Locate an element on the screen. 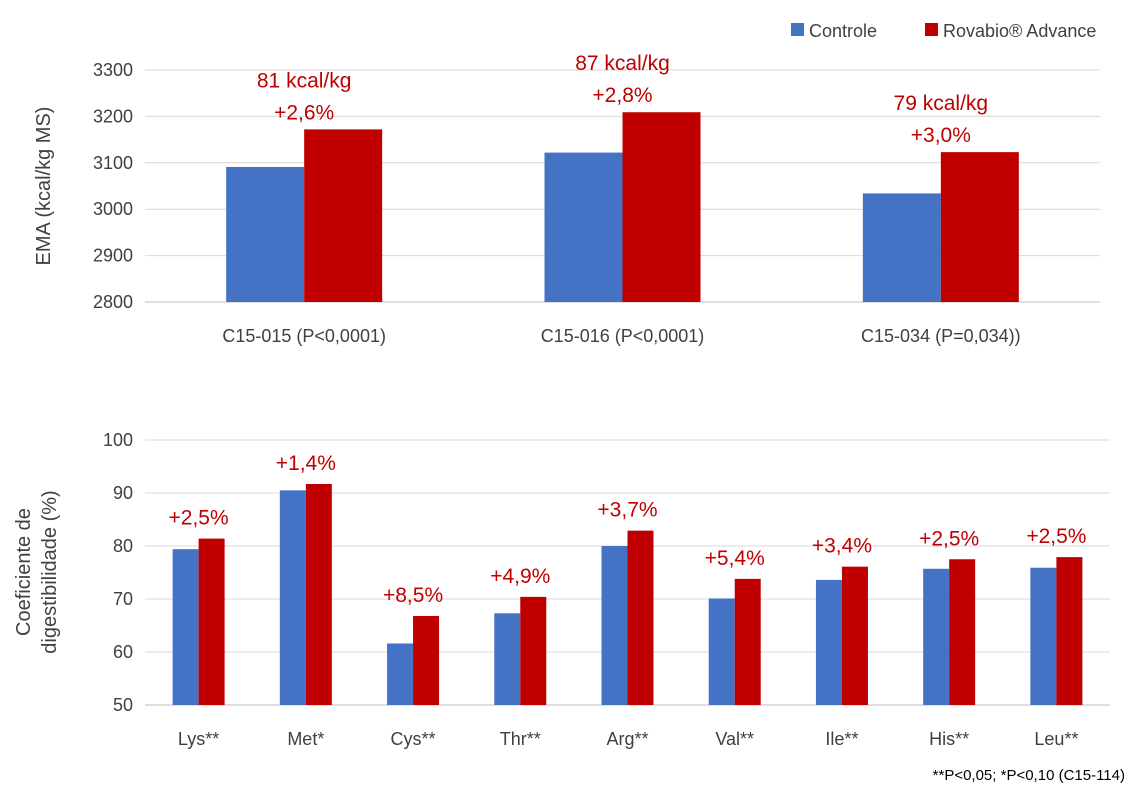 This screenshot has height=796, width=1140. y-axis-label-line: digestibilidade (%) is located at coordinates (50, 571).